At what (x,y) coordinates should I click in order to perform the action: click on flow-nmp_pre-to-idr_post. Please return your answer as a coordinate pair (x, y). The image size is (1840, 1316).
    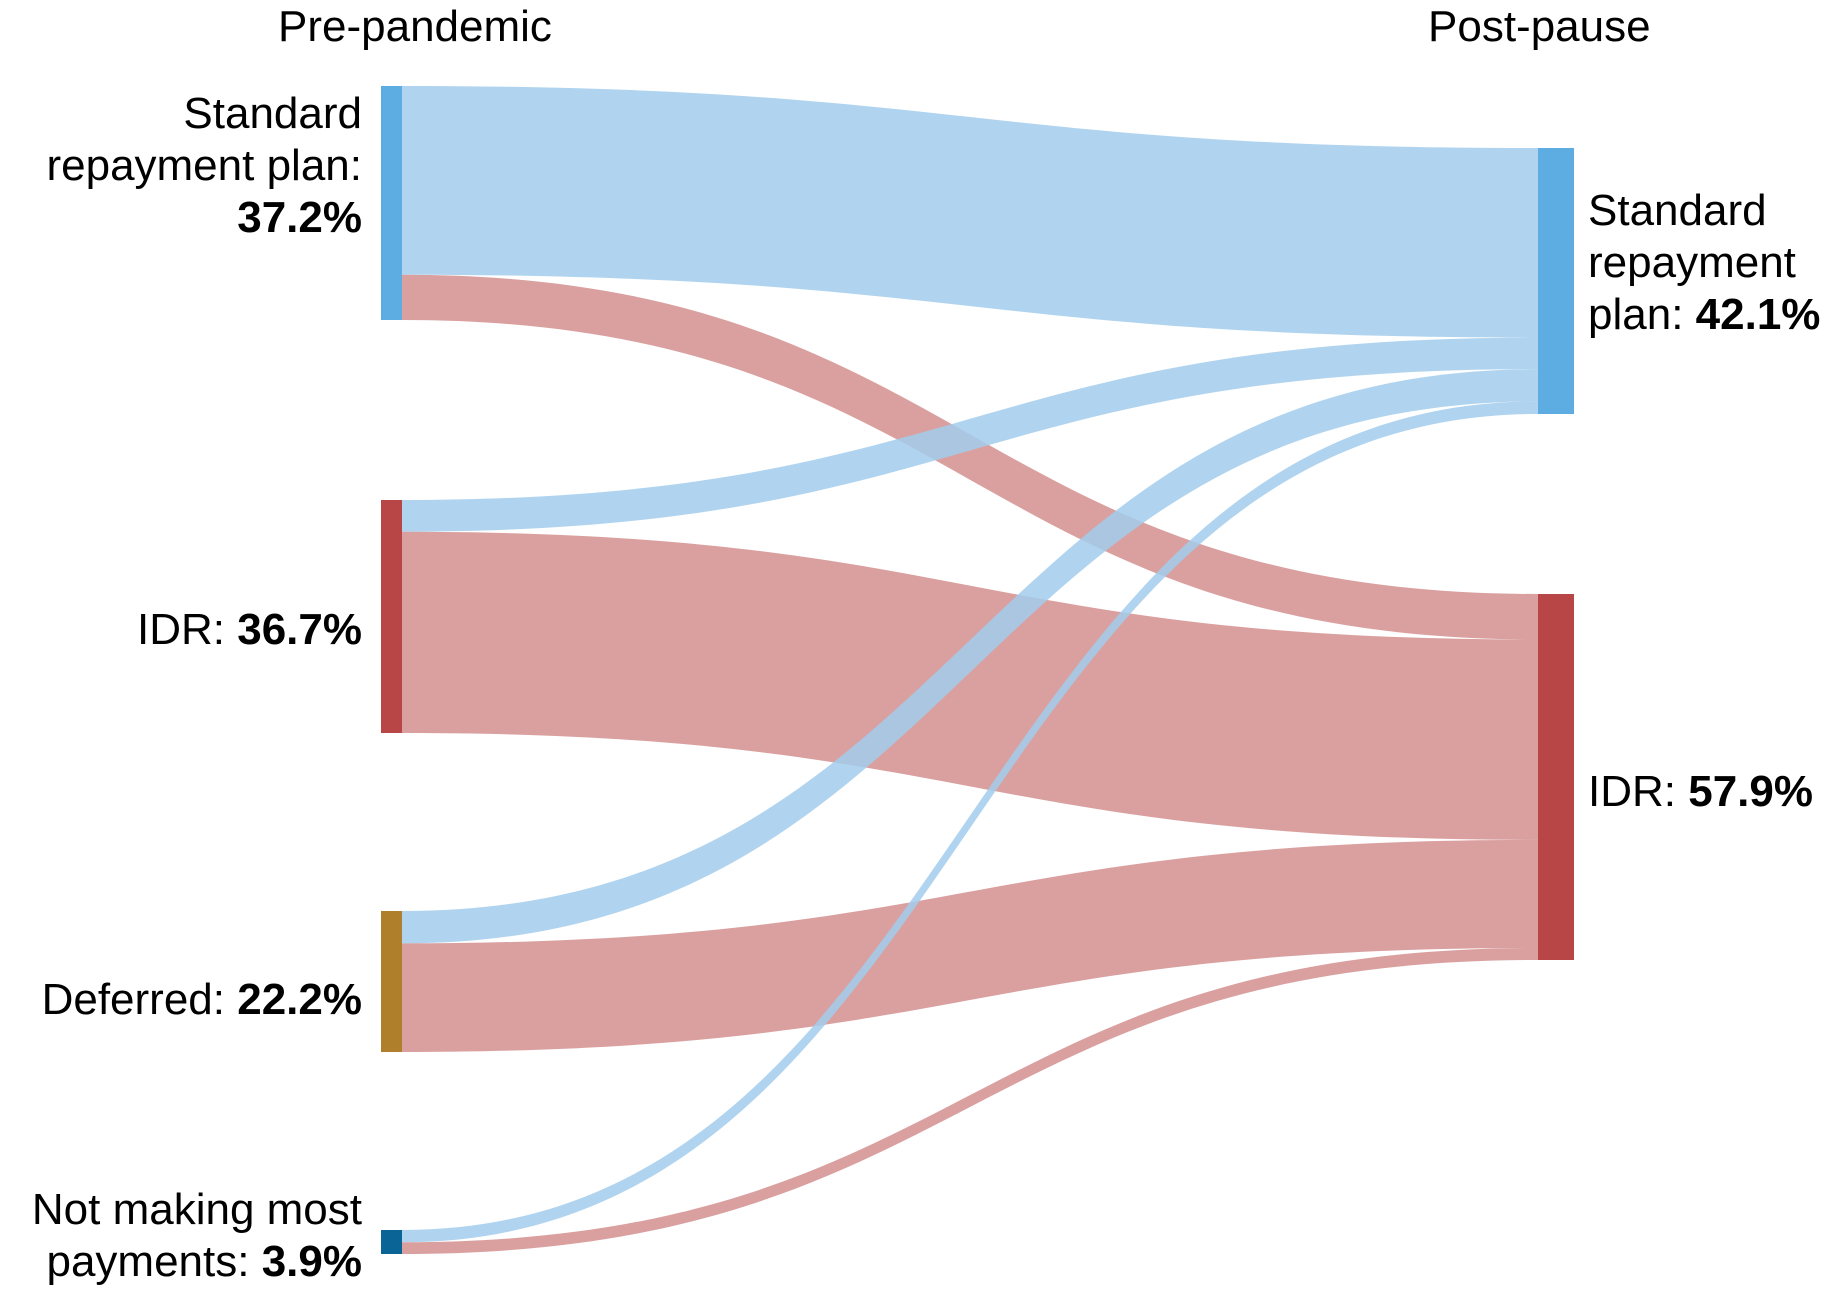
    Looking at the image, I should click on (970, 1100).